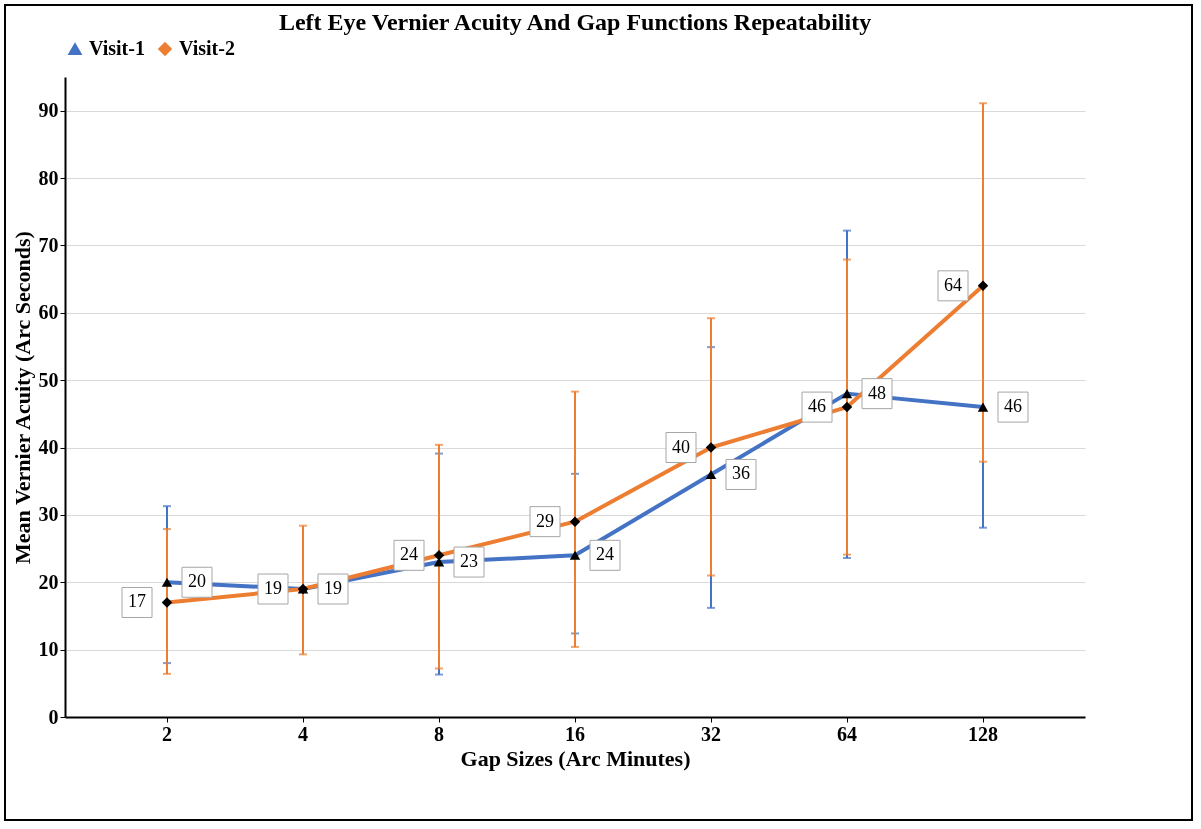  I want to click on y-tick-label: 40, so click(48, 447).